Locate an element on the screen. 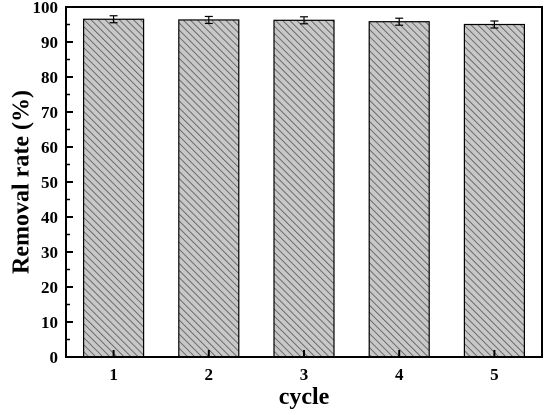  x-tick-label: 2 is located at coordinates (209, 374).